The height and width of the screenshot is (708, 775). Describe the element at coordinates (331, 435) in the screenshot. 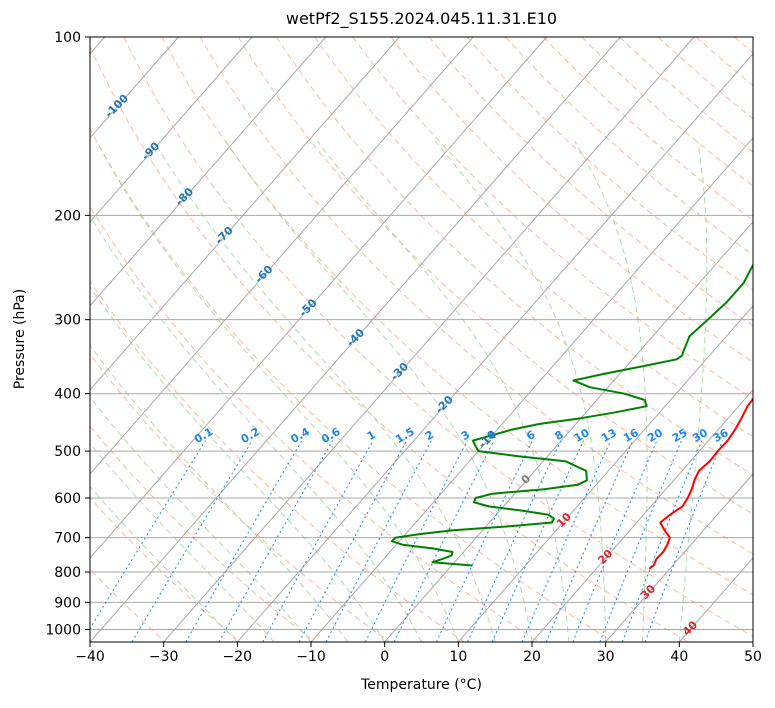

I see `mixing-ratio-label: 0.6` at that location.